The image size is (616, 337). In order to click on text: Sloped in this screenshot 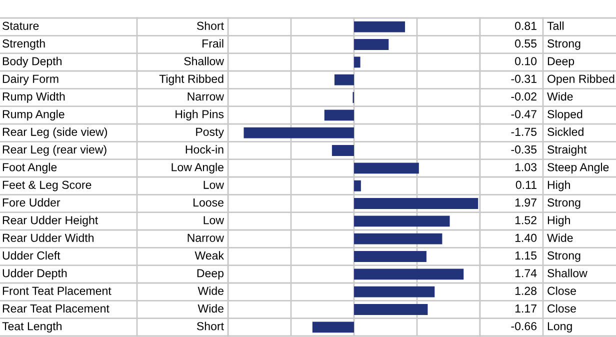, I will do `click(565, 115)`.